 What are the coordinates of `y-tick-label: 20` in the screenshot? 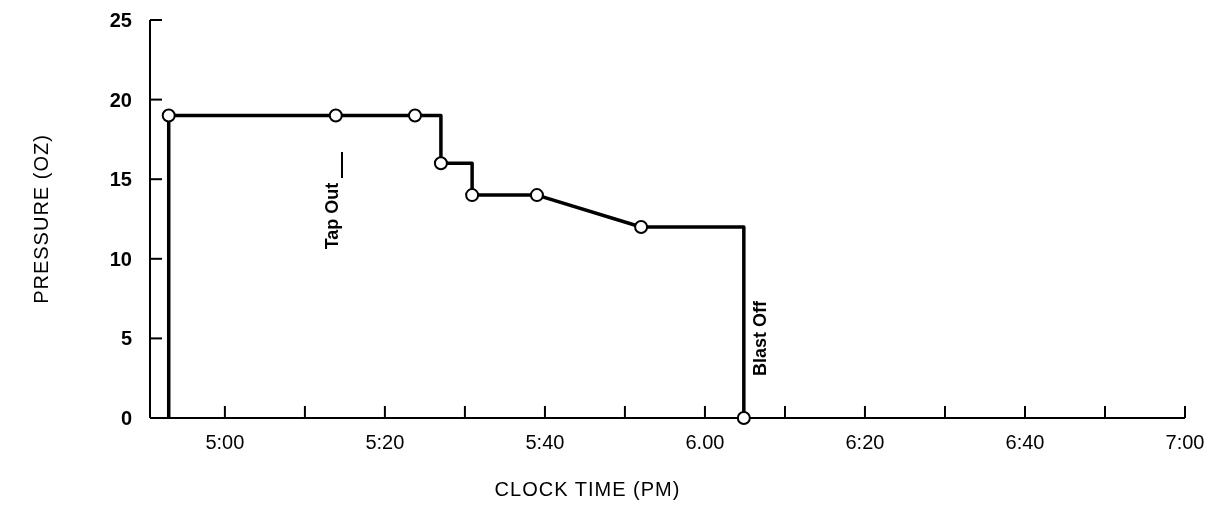 It's located at (120, 99).